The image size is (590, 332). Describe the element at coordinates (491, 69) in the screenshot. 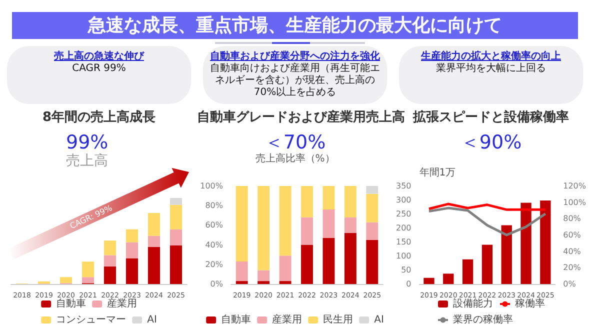

I see `text: 業界平均を大幅に上回る` at that location.